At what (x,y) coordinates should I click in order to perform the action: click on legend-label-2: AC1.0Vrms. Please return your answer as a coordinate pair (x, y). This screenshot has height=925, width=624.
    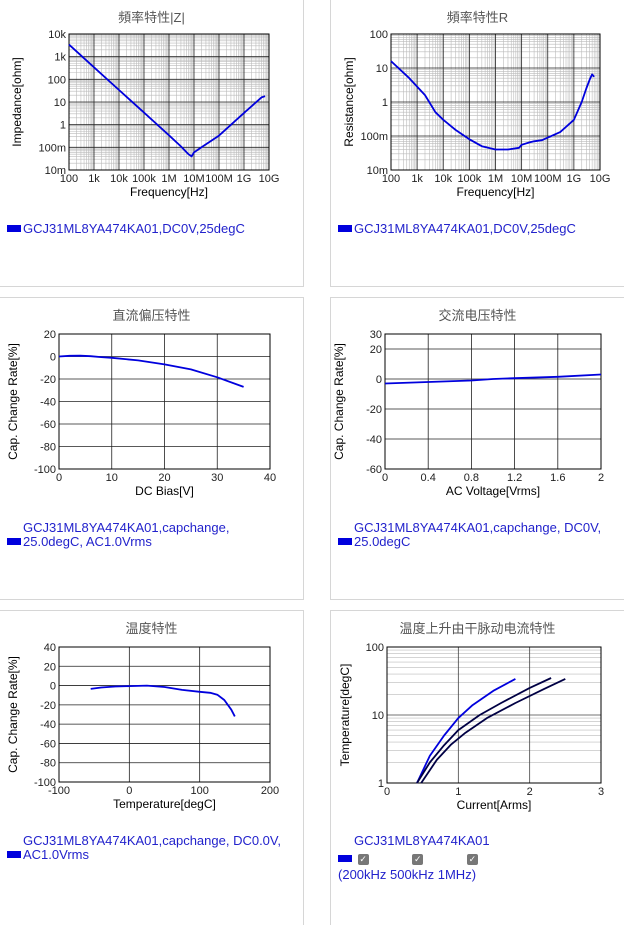
    Looking at the image, I should click on (56, 854).